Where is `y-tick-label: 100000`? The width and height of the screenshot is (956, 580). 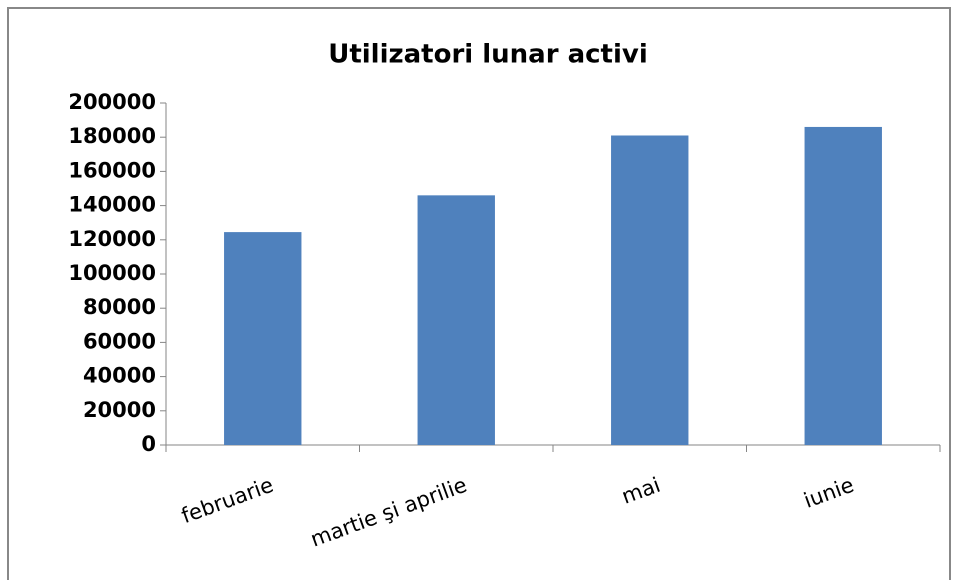 y-tick-label: 100000 is located at coordinates (112, 273).